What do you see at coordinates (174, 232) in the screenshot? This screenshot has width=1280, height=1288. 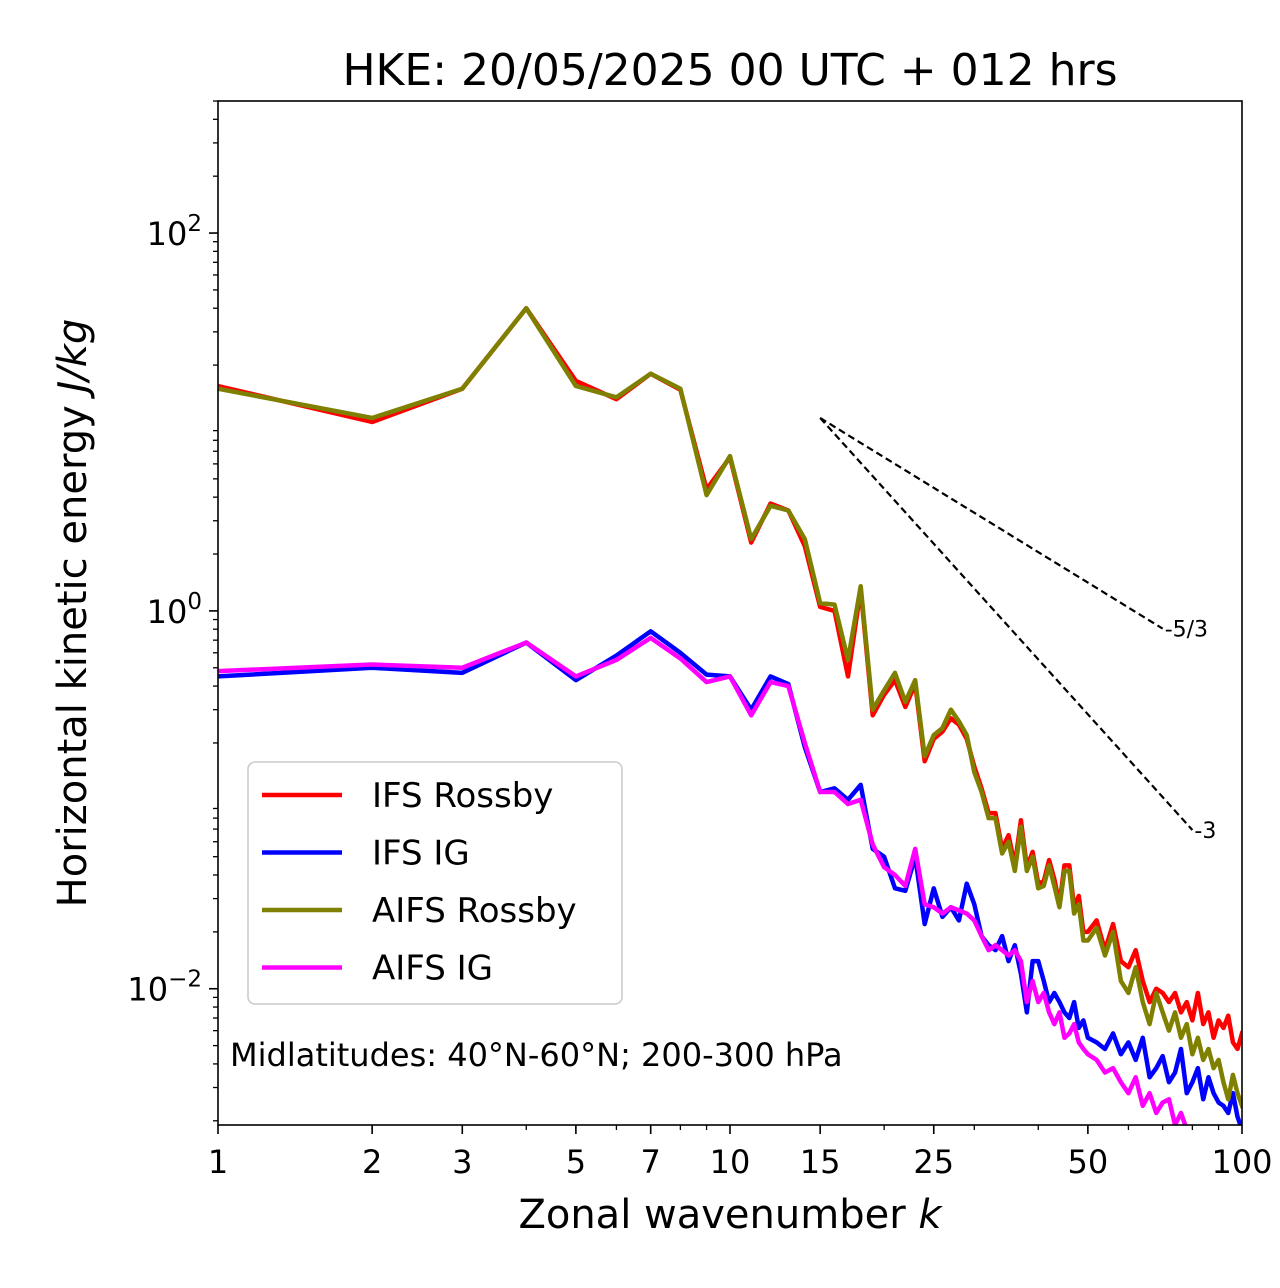 I see `y-tick-label: 10²` at bounding box center [174, 232].